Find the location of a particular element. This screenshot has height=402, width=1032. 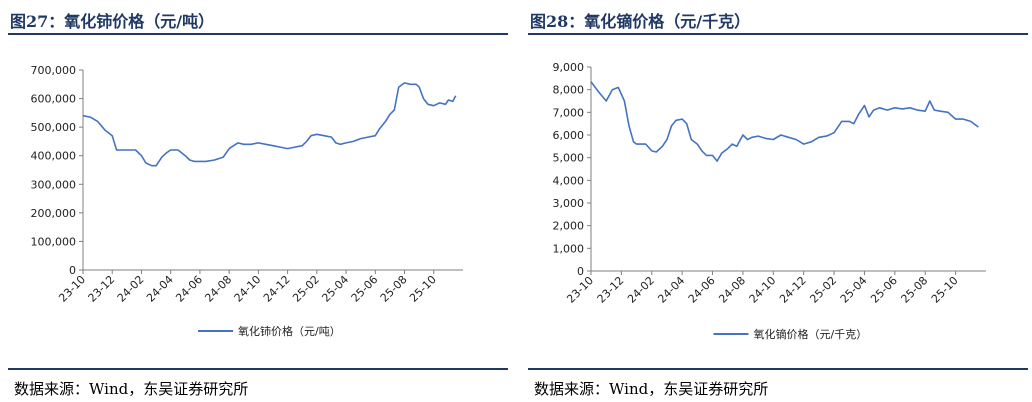

y-tick-label: 6,000 is located at coordinates (569, 135).